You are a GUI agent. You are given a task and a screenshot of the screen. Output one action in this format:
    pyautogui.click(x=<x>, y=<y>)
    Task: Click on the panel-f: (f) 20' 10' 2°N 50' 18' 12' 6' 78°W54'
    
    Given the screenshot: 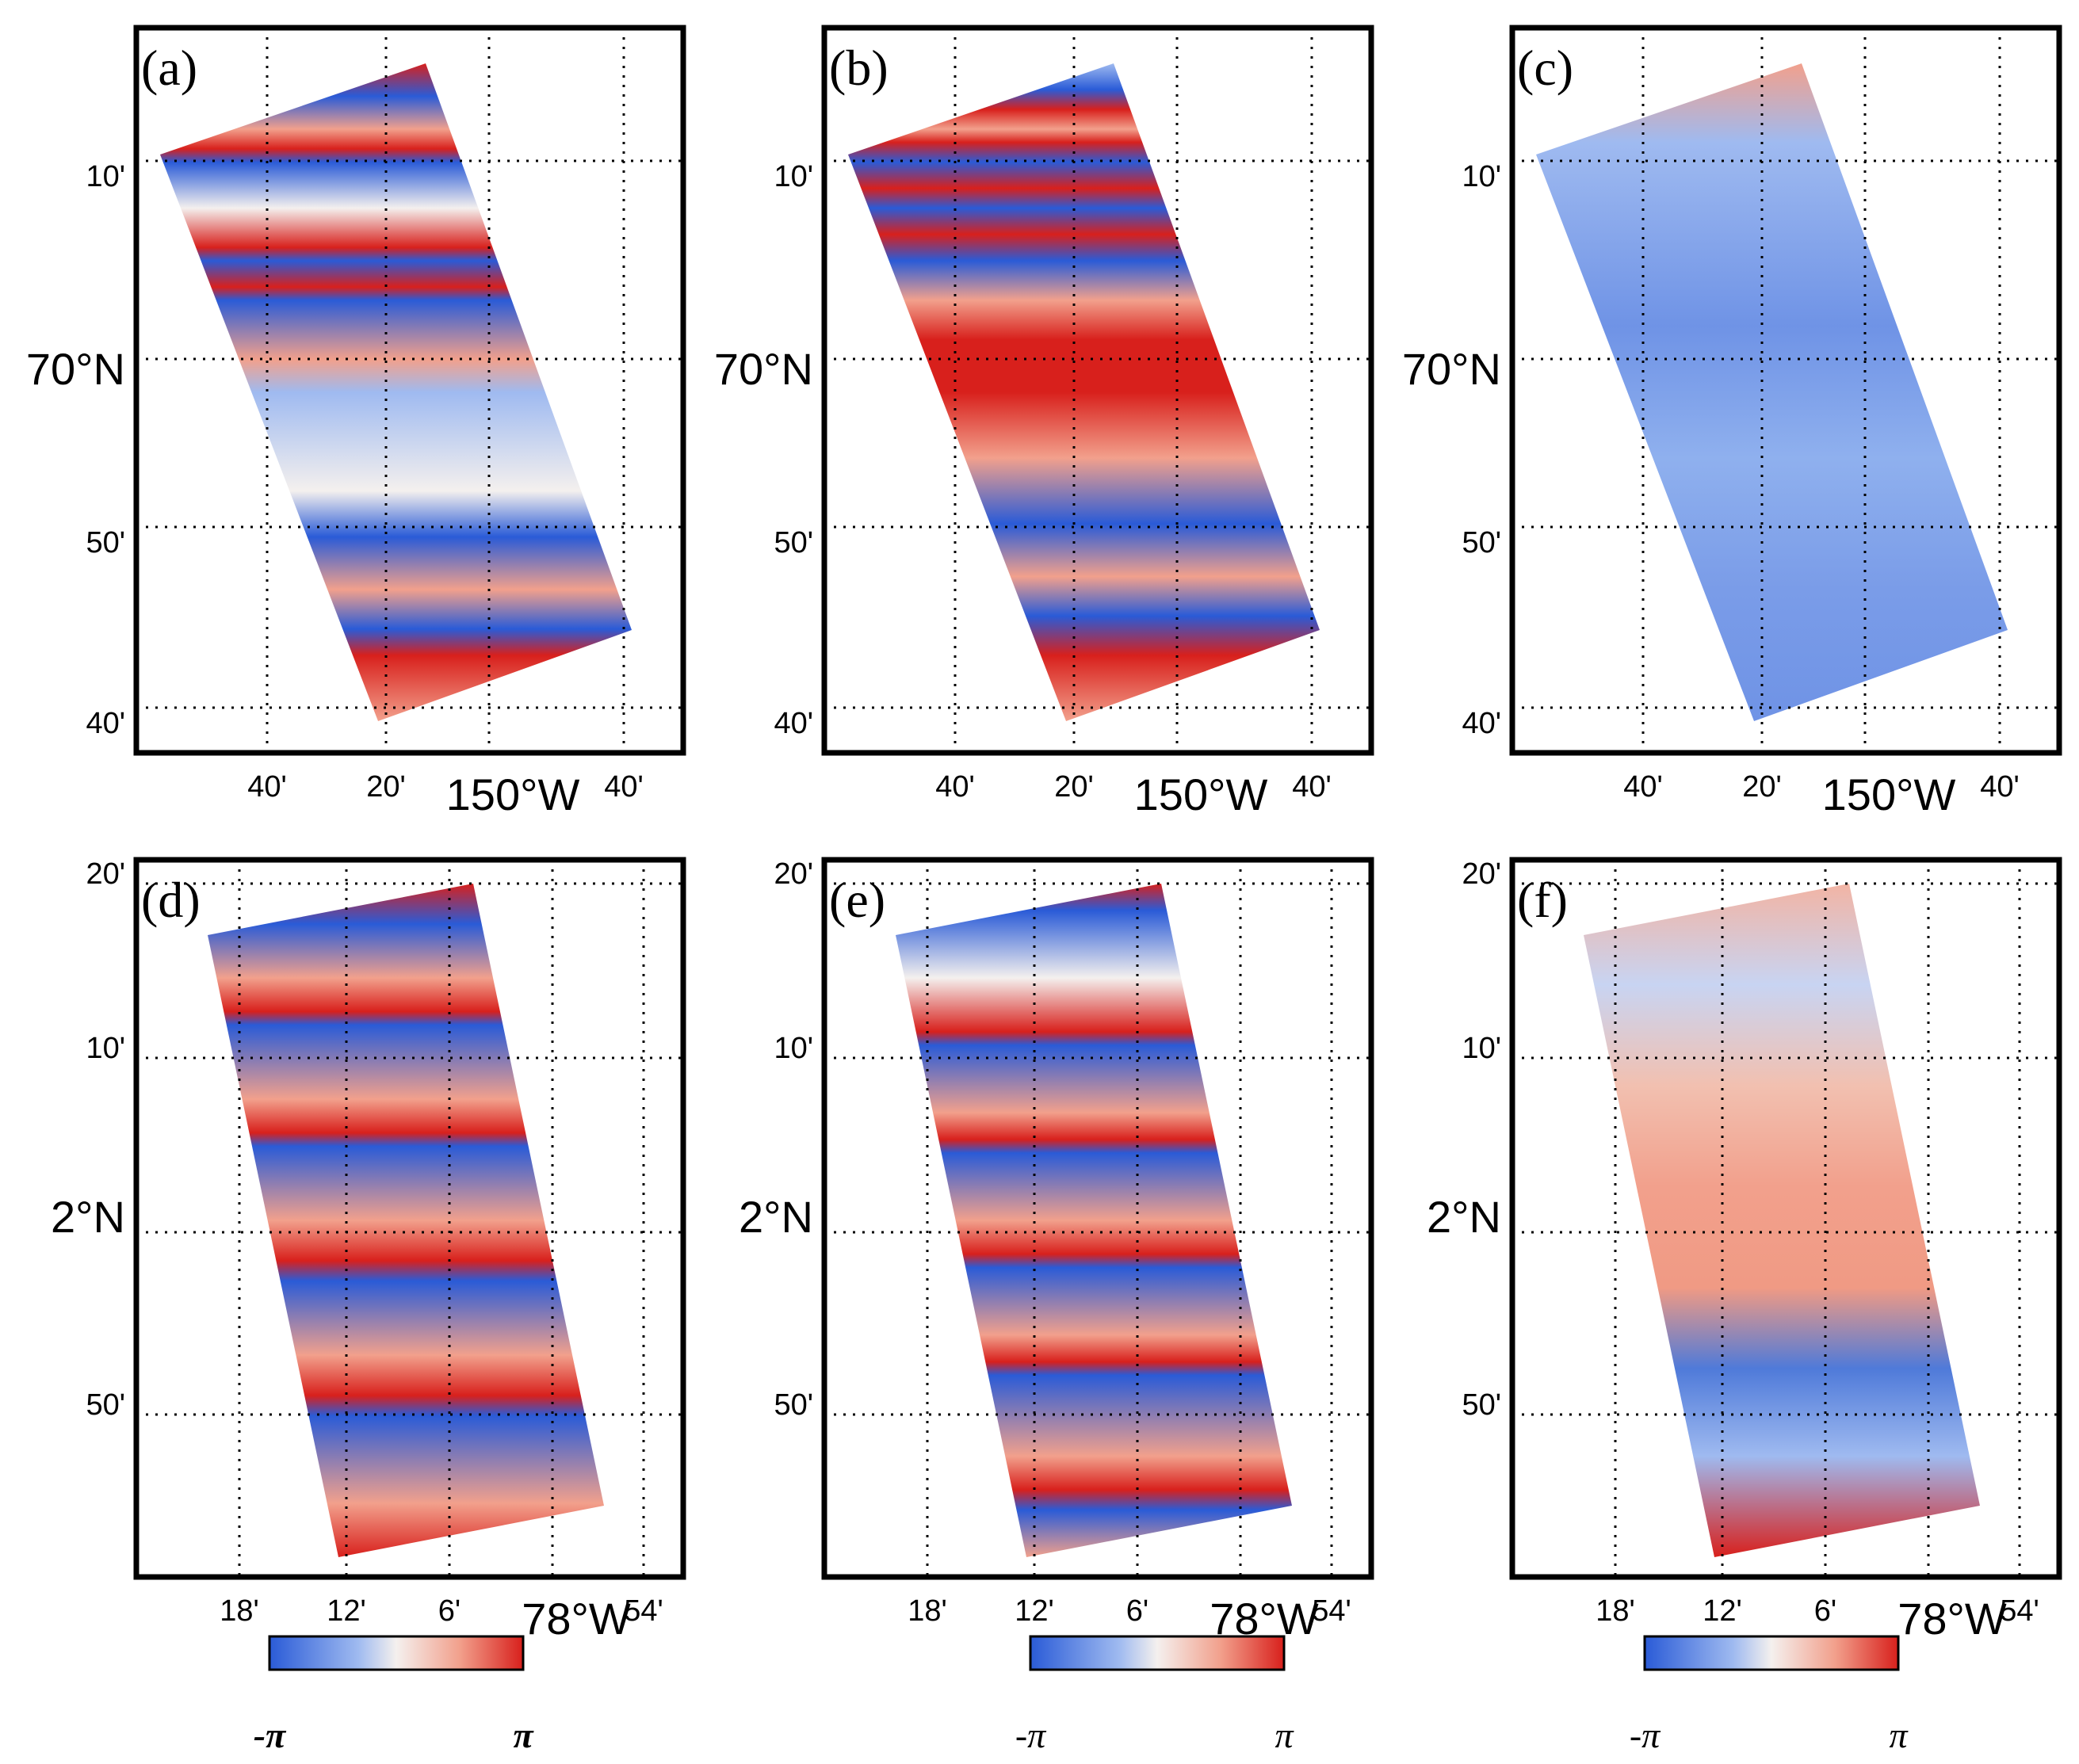 What is the action you would take?
    pyautogui.click(x=1745, y=1251)
    